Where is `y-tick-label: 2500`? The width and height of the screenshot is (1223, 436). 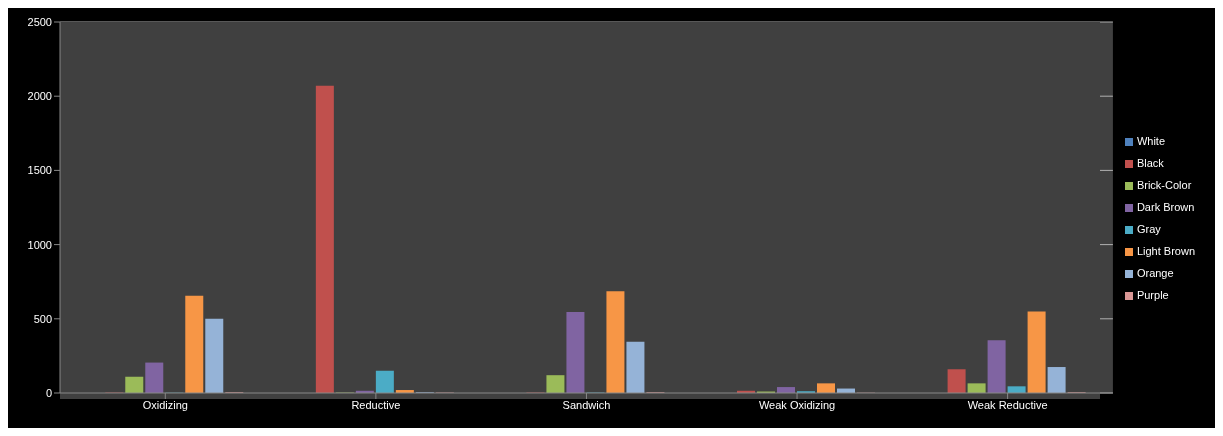
y-tick-label: 2500 is located at coordinates (39, 21).